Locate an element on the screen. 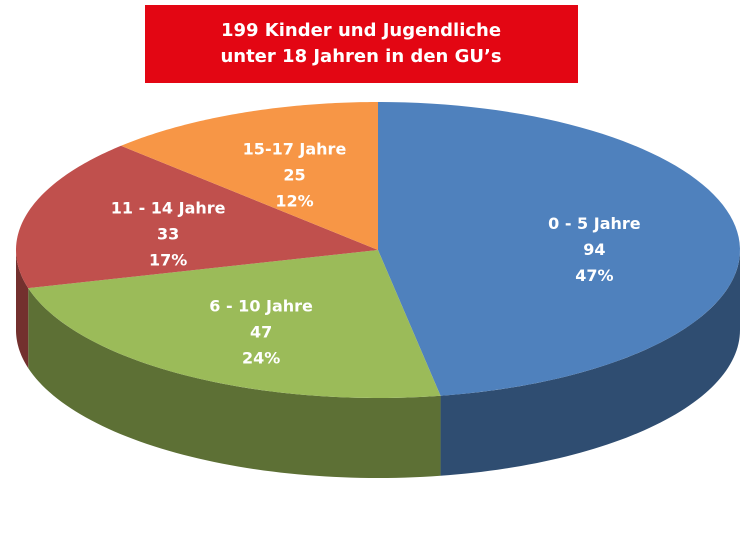  title-box is located at coordinates (361, 44).